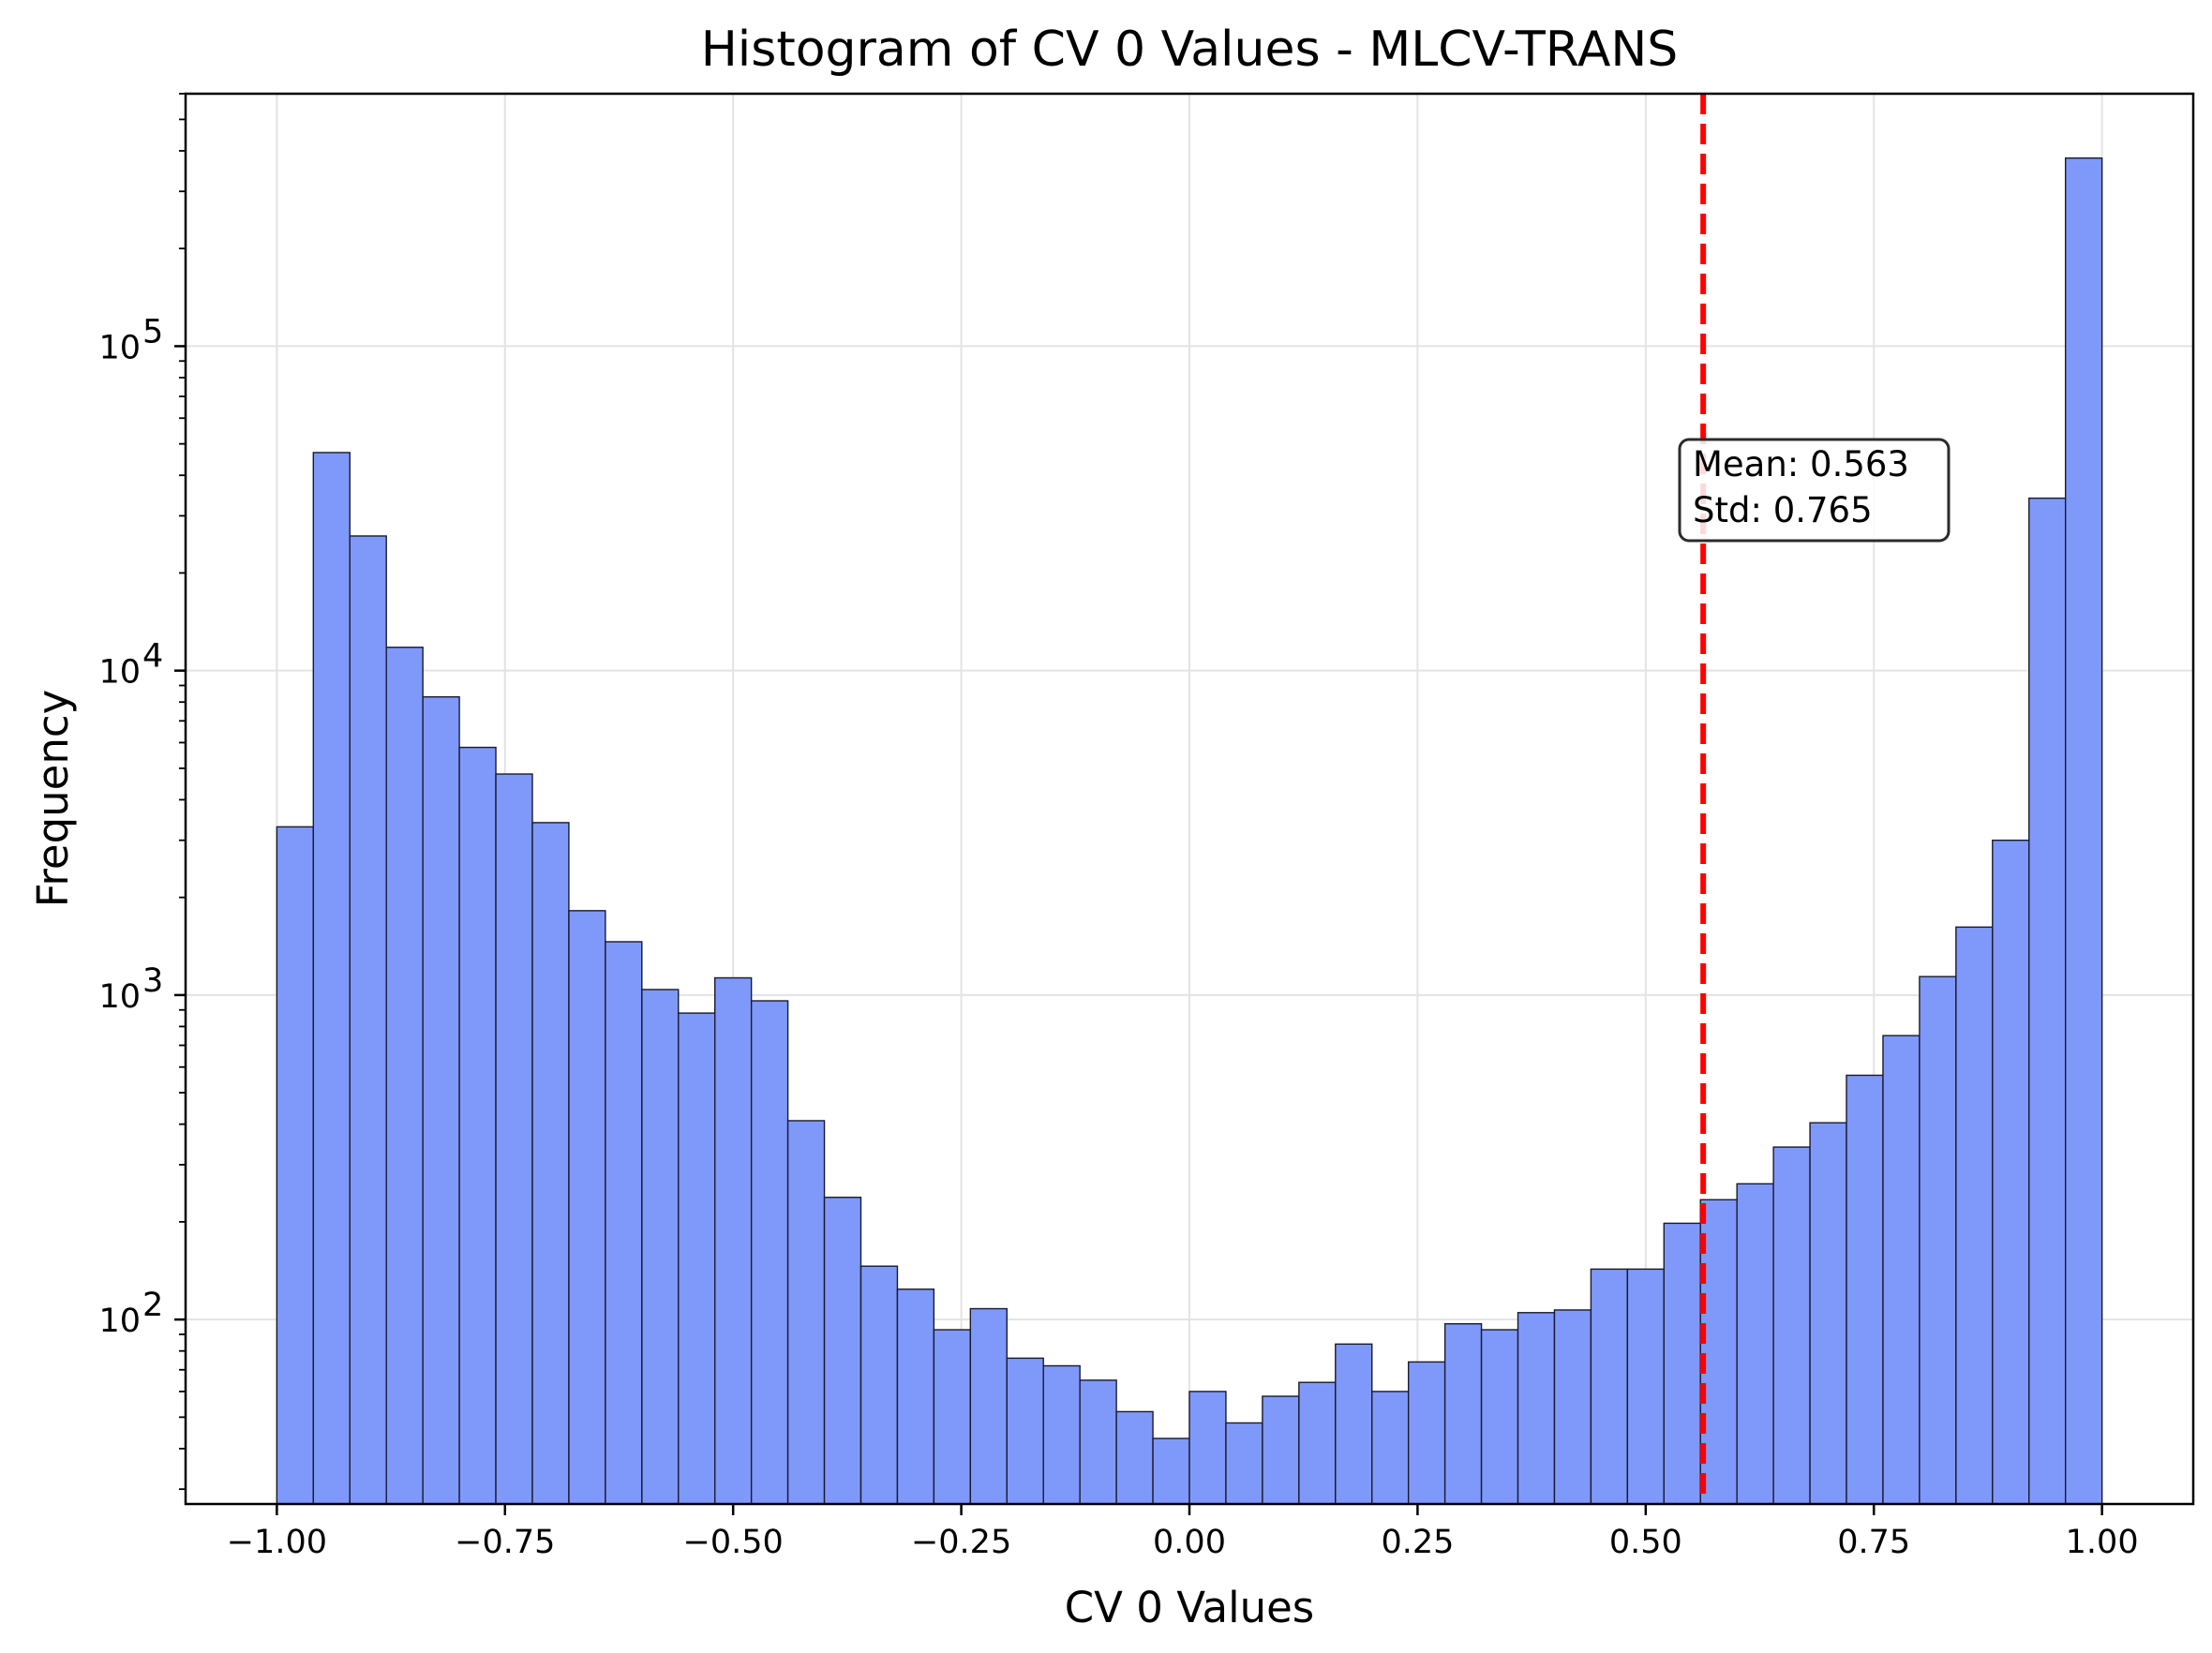 This screenshot has width=2212, height=1653. What do you see at coordinates (1190, 50) in the screenshot?
I see `chart-title: Histogram of CV 0 Values - MLCV-TRANS` at bounding box center [1190, 50].